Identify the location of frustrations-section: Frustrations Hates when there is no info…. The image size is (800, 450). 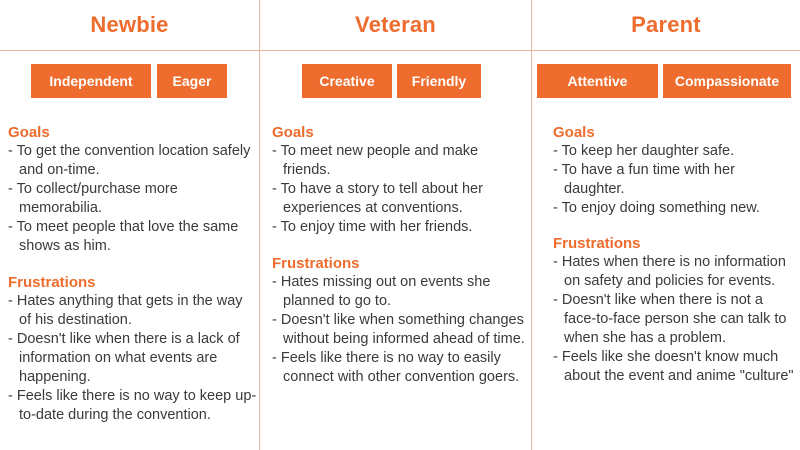
(675, 310).